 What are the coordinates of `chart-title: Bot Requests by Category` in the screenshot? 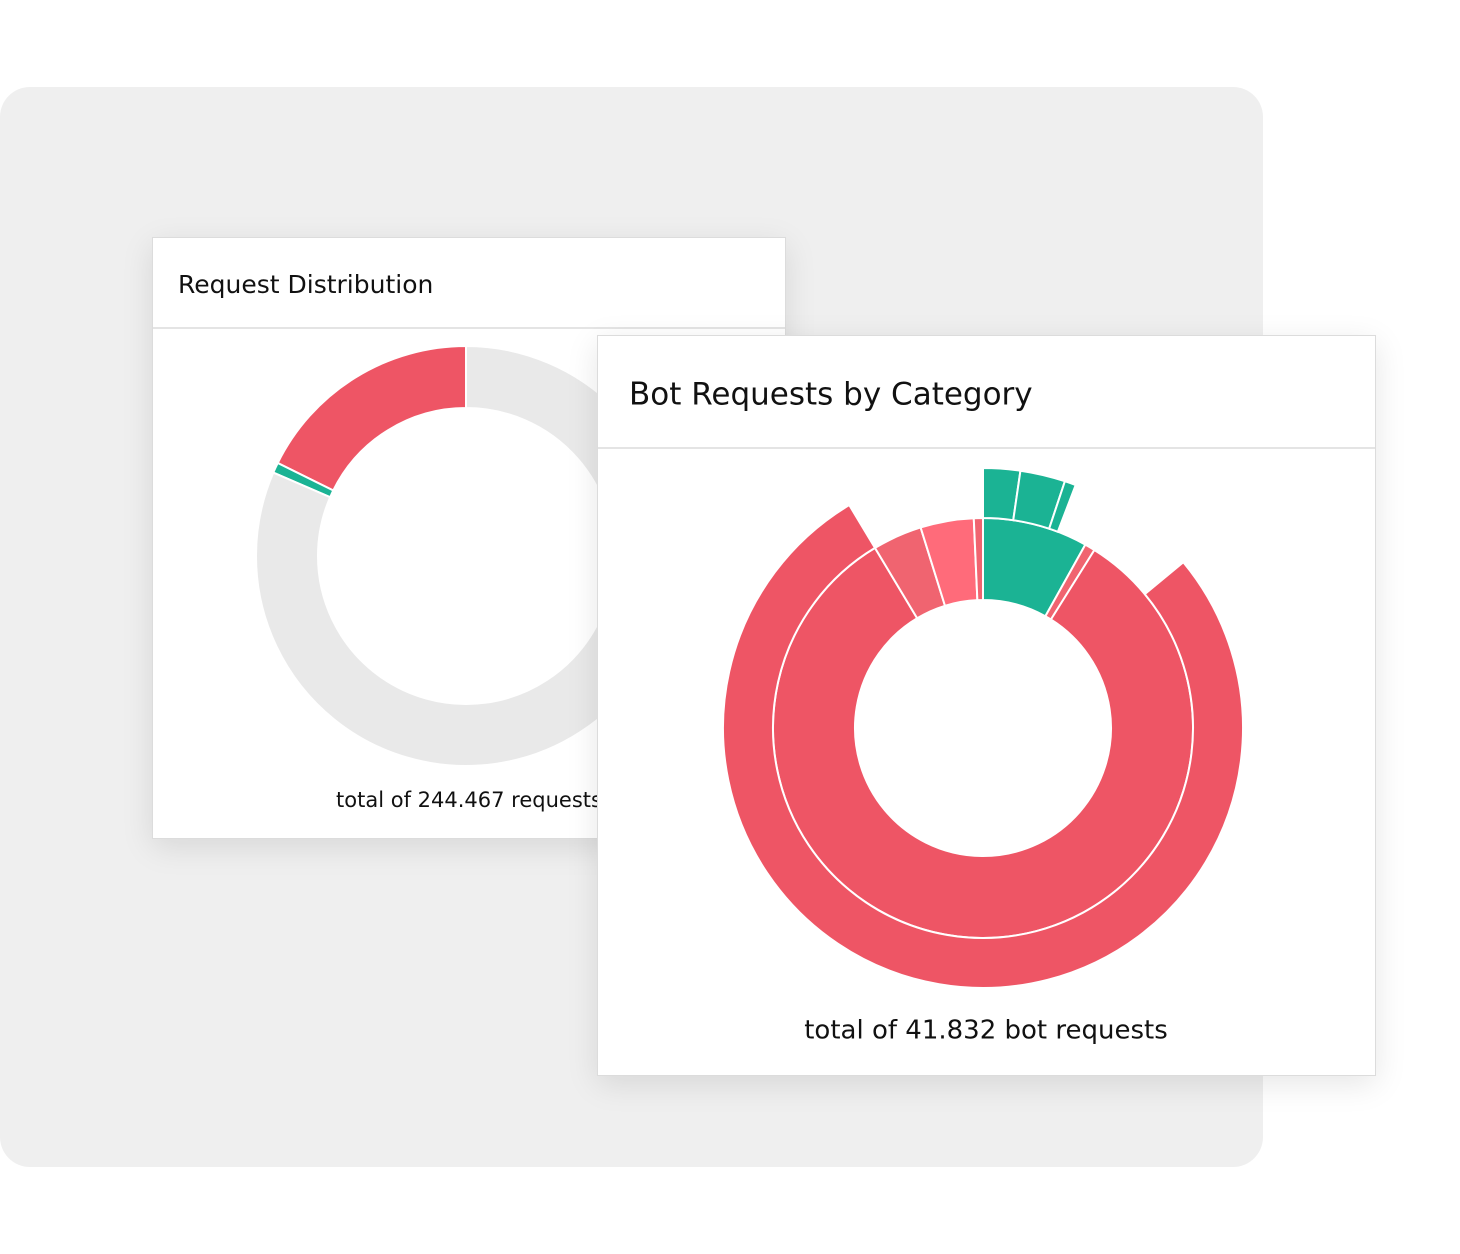 It's located at (831, 395).